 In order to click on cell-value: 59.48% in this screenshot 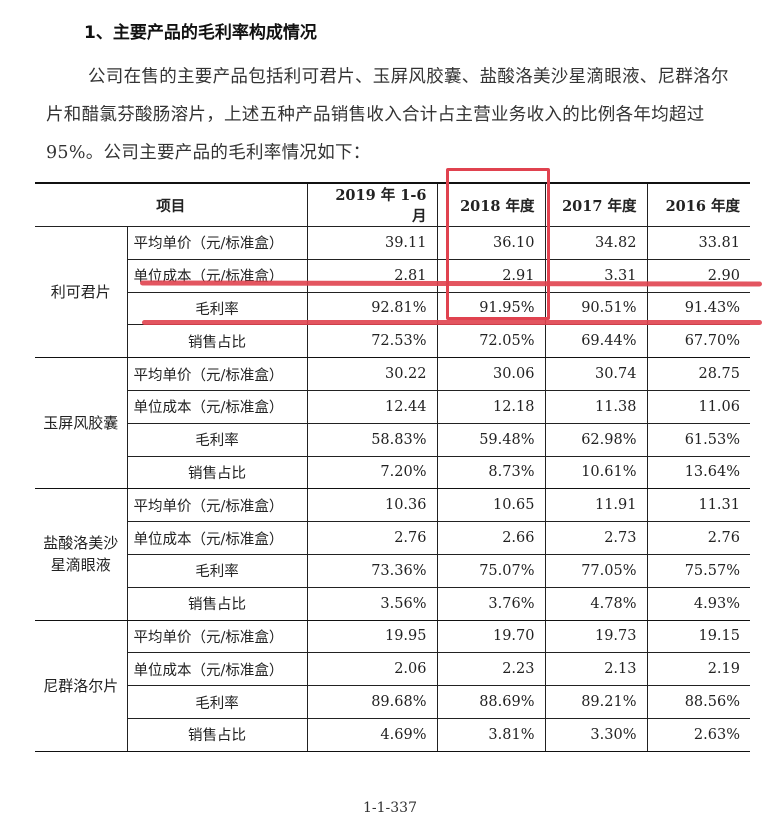, I will do `click(491, 439)`.